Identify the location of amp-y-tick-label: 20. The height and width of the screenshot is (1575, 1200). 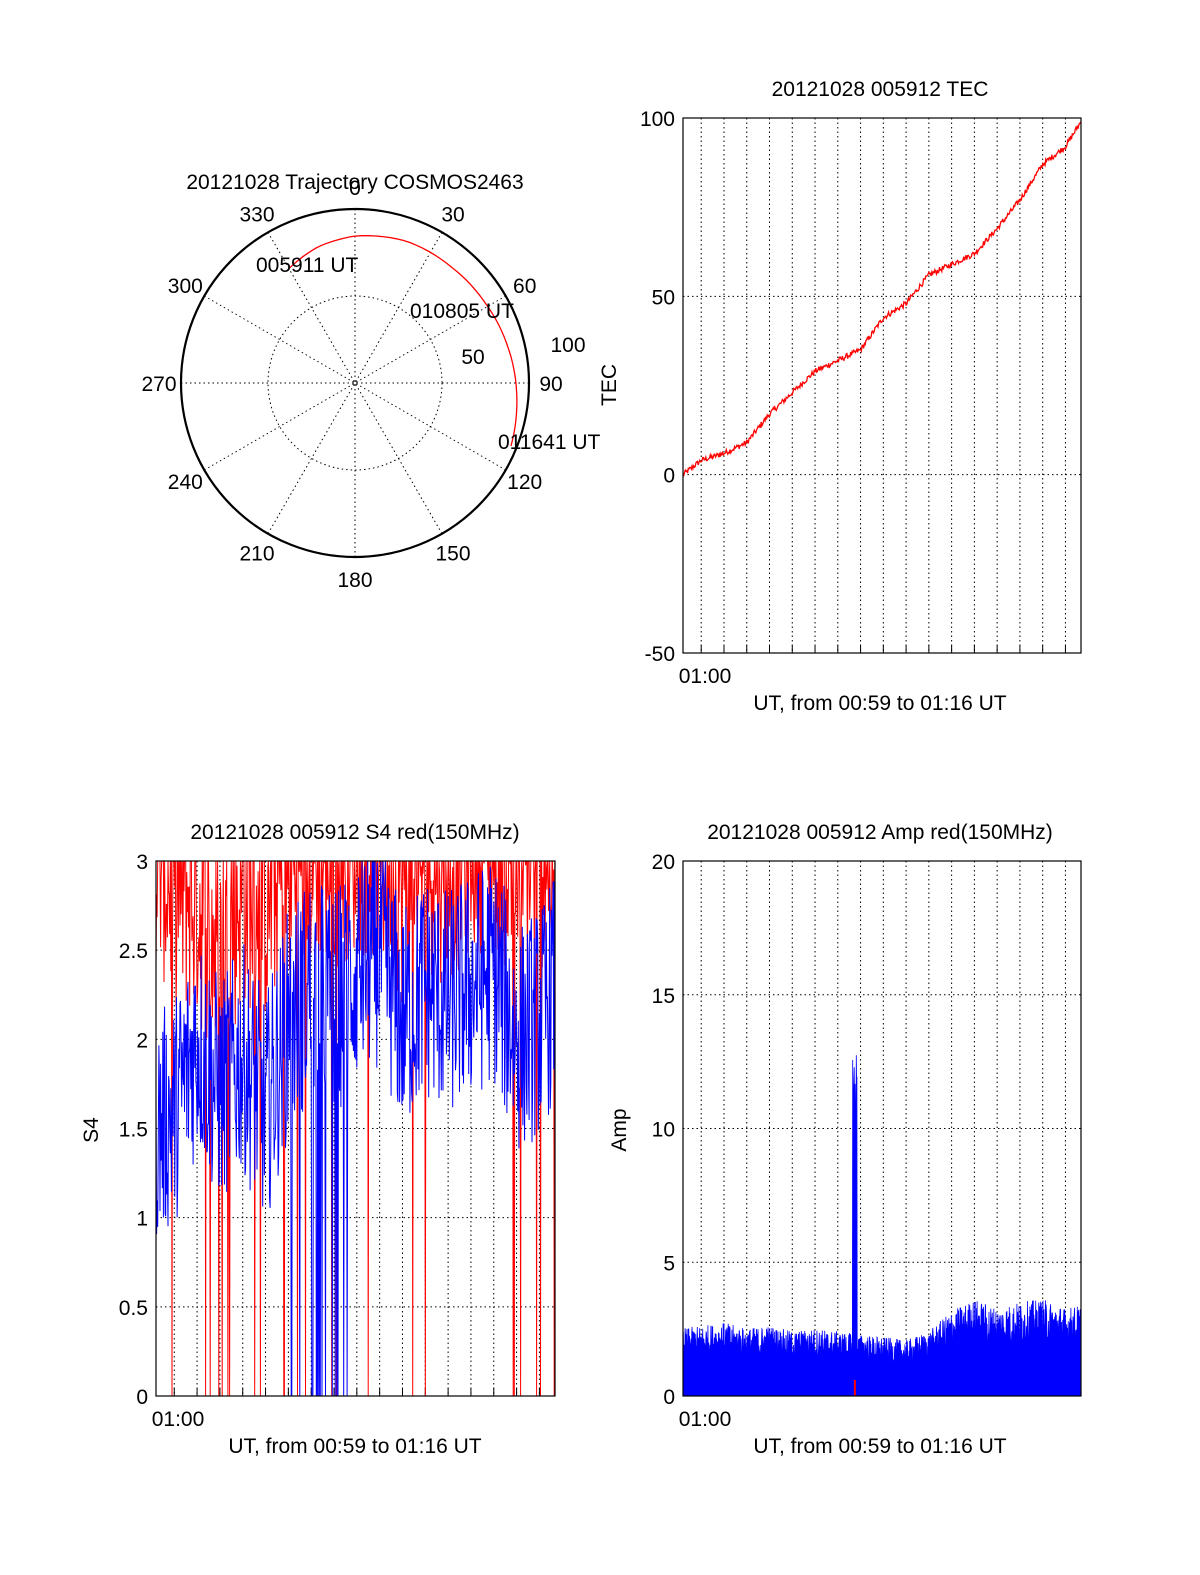
(663, 862).